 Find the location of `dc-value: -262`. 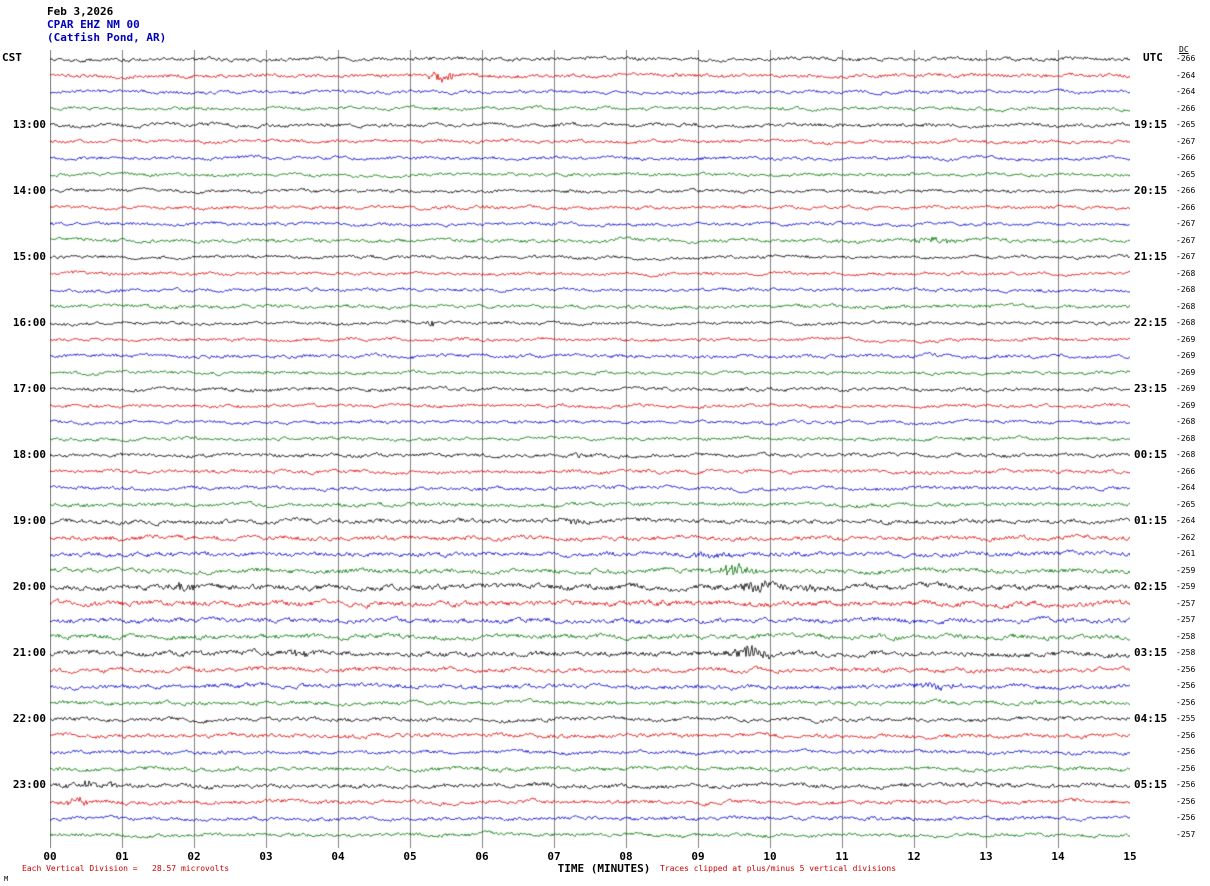

dc-value: -262 is located at coordinates (1186, 537).